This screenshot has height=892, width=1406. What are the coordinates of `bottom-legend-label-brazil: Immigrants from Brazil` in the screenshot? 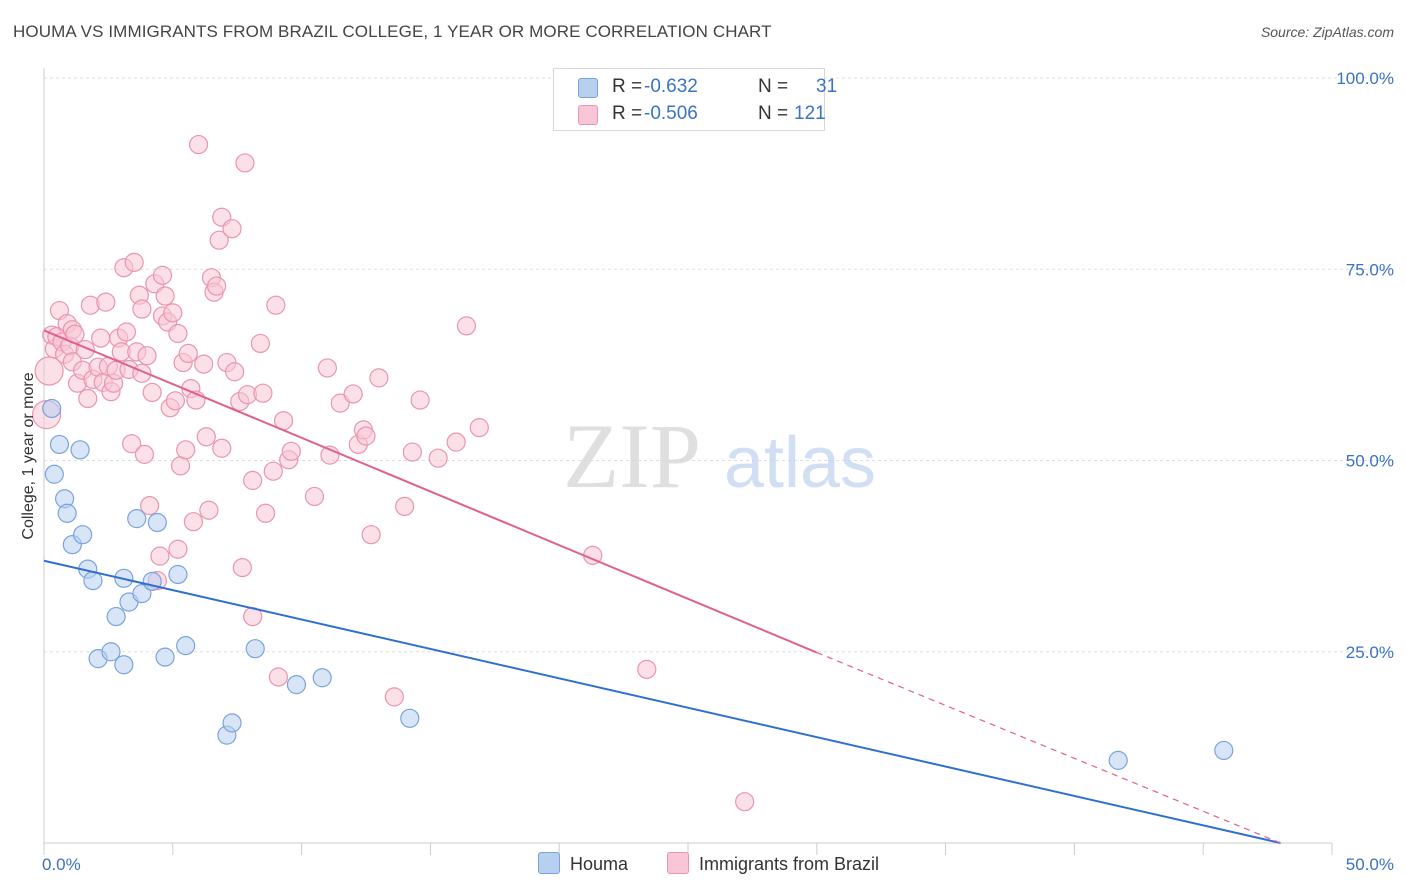 It's located at (789, 864).